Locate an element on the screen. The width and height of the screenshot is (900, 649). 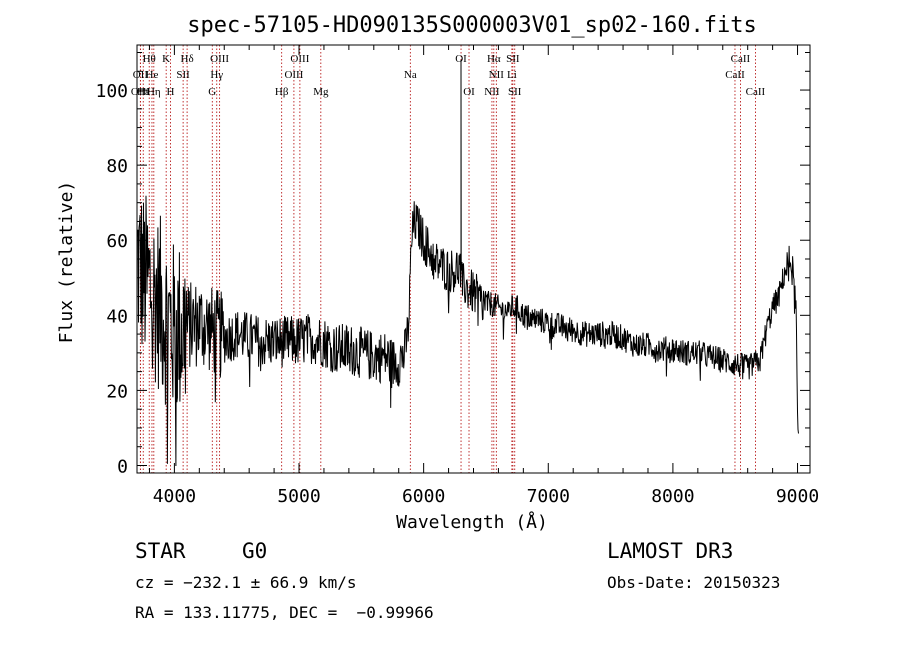
y-tick-label: 100 is located at coordinates (111, 91).